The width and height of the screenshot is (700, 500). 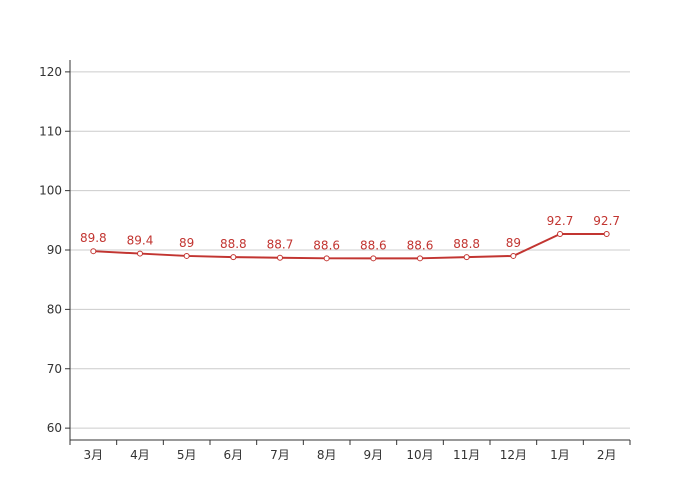 What do you see at coordinates (54, 309) in the screenshot?
I see `y-tick-label: 80` at bounding box center [54, 309].